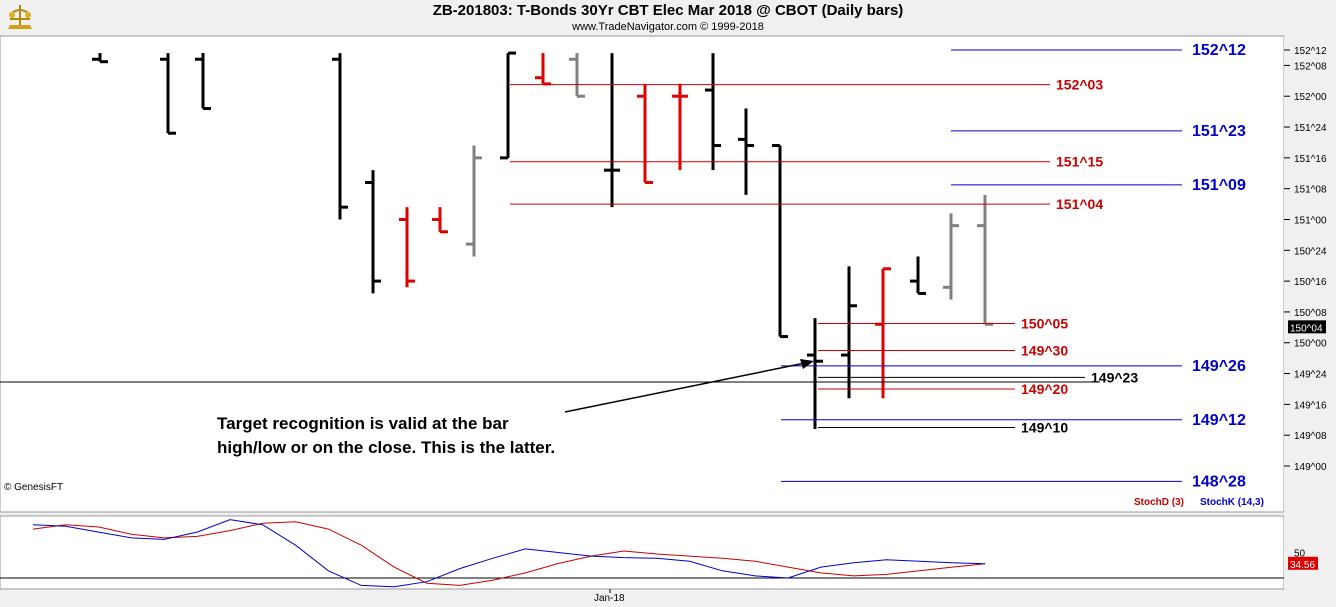 The width and height of the screenshot is (1336, 607). I want to click on stoch-series-line, so click(509, 553).